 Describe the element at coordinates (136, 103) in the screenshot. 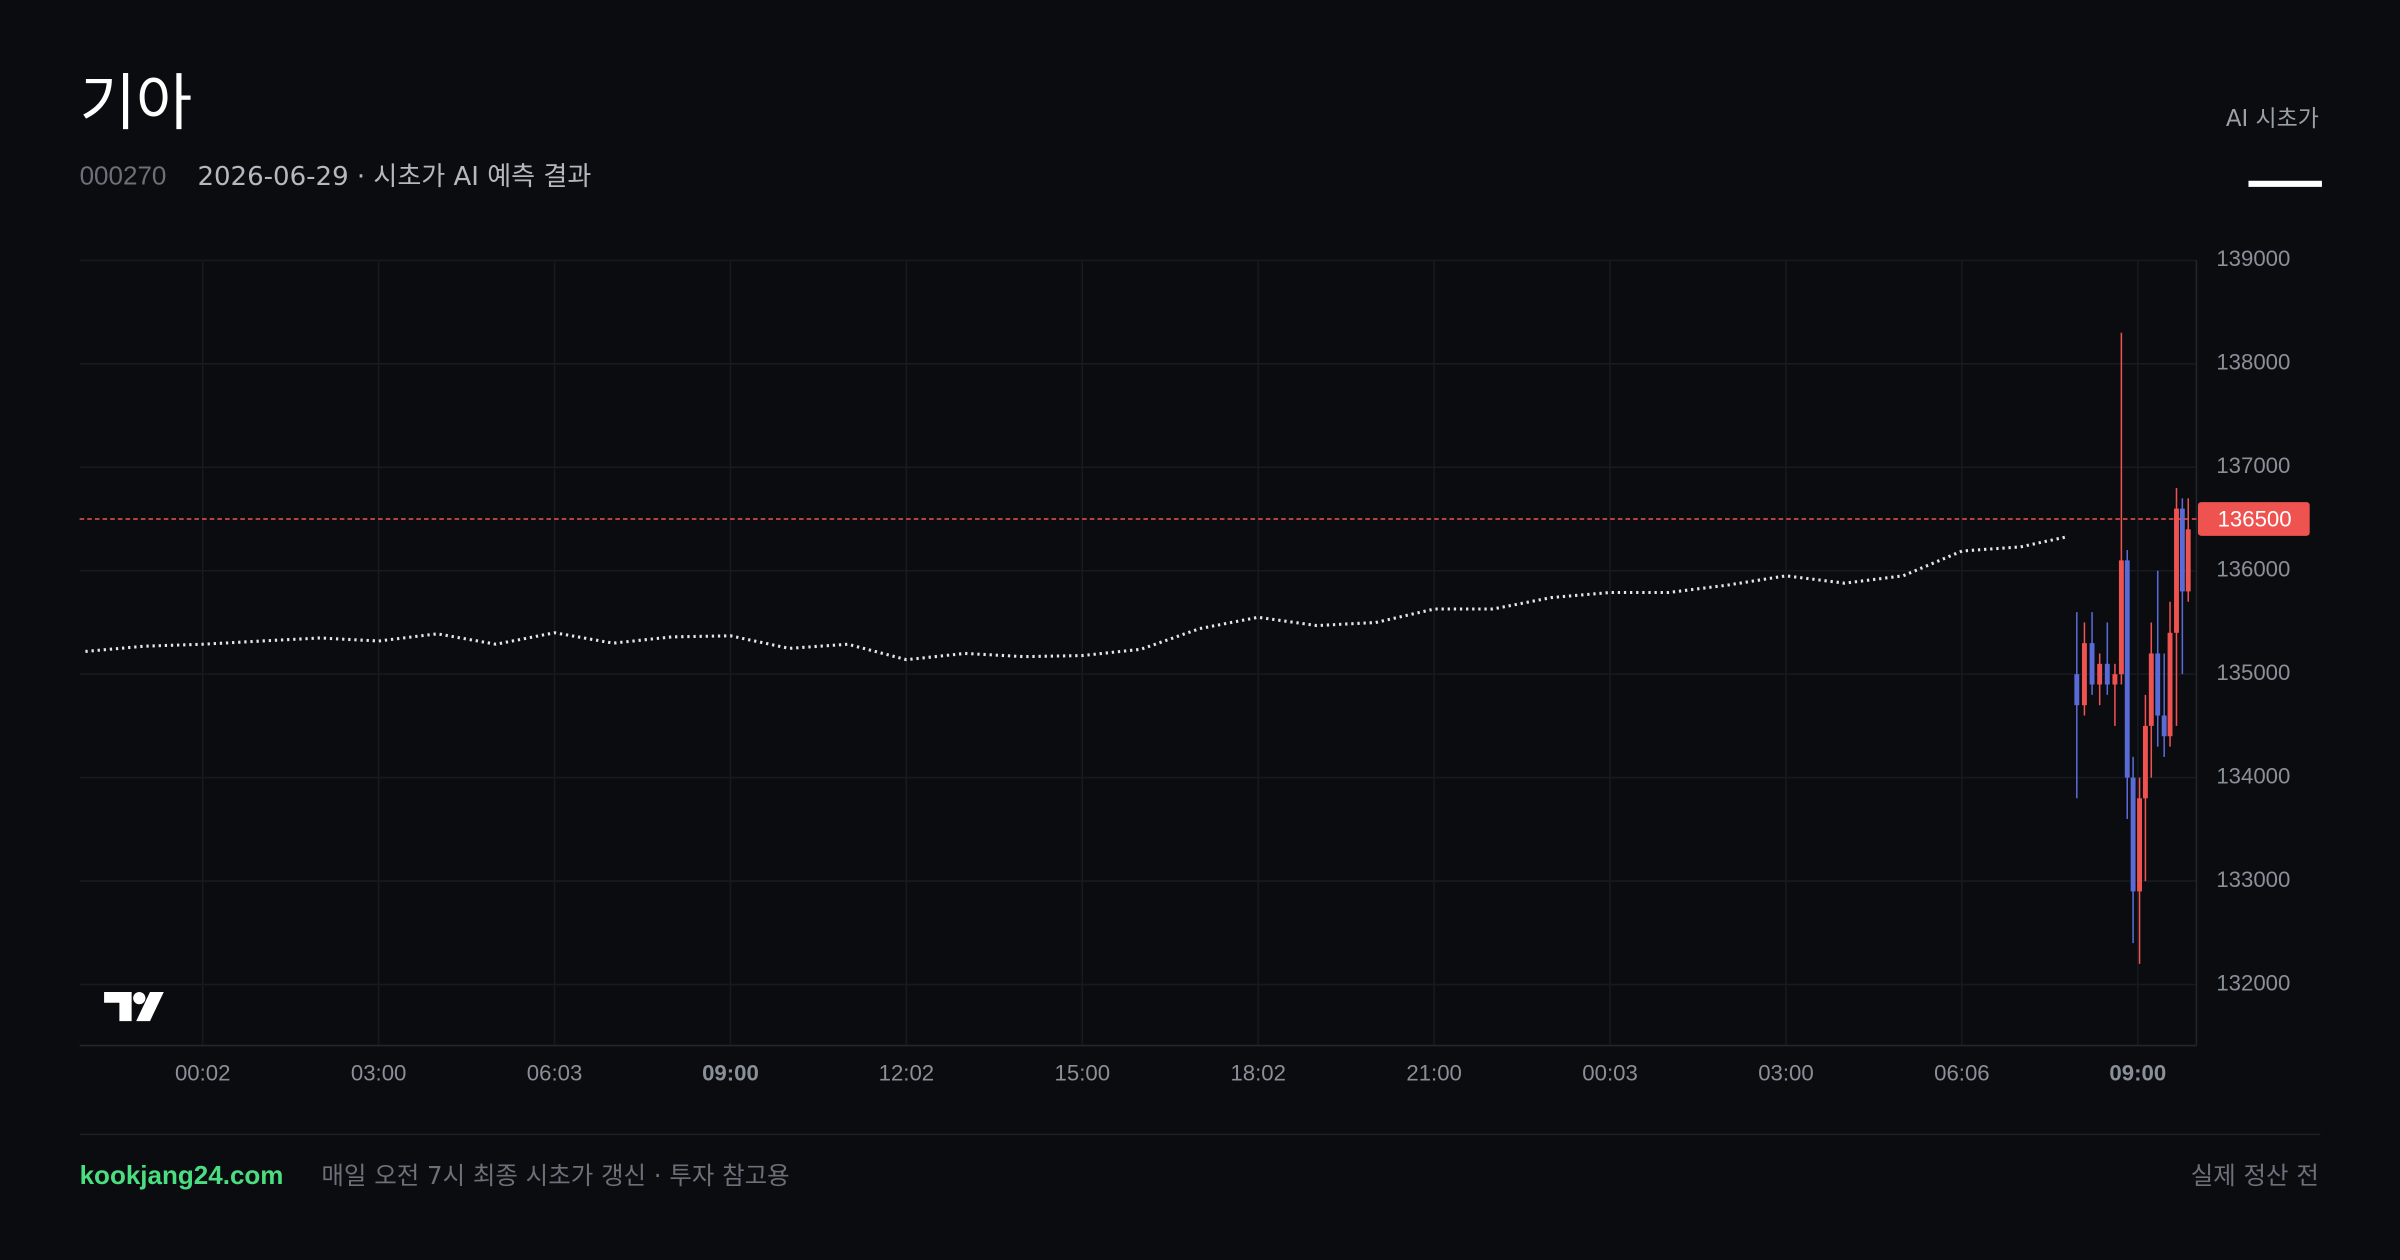

I see `title: 기아` at that location.